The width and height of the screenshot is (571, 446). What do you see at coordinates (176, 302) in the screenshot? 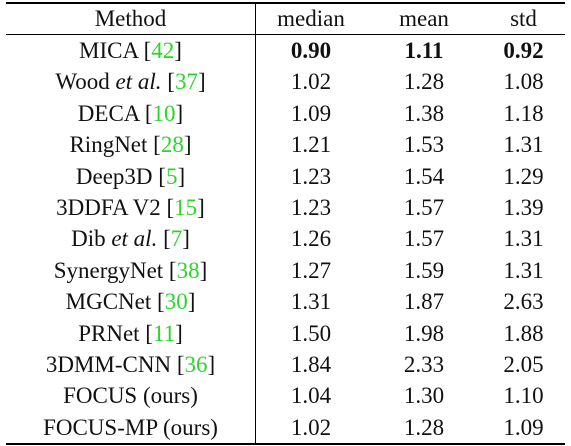
I see `citation-link: 30` at bounding box center [176, 302].